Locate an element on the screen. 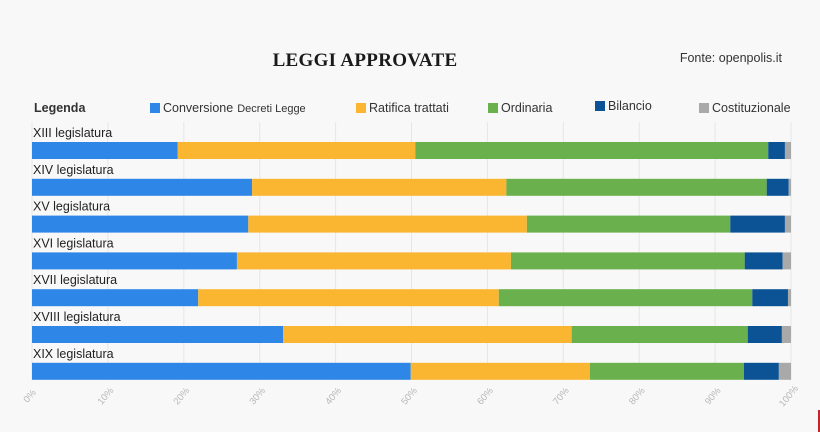  category-label: XVIII legislatura is located at coordinates (77, 317).